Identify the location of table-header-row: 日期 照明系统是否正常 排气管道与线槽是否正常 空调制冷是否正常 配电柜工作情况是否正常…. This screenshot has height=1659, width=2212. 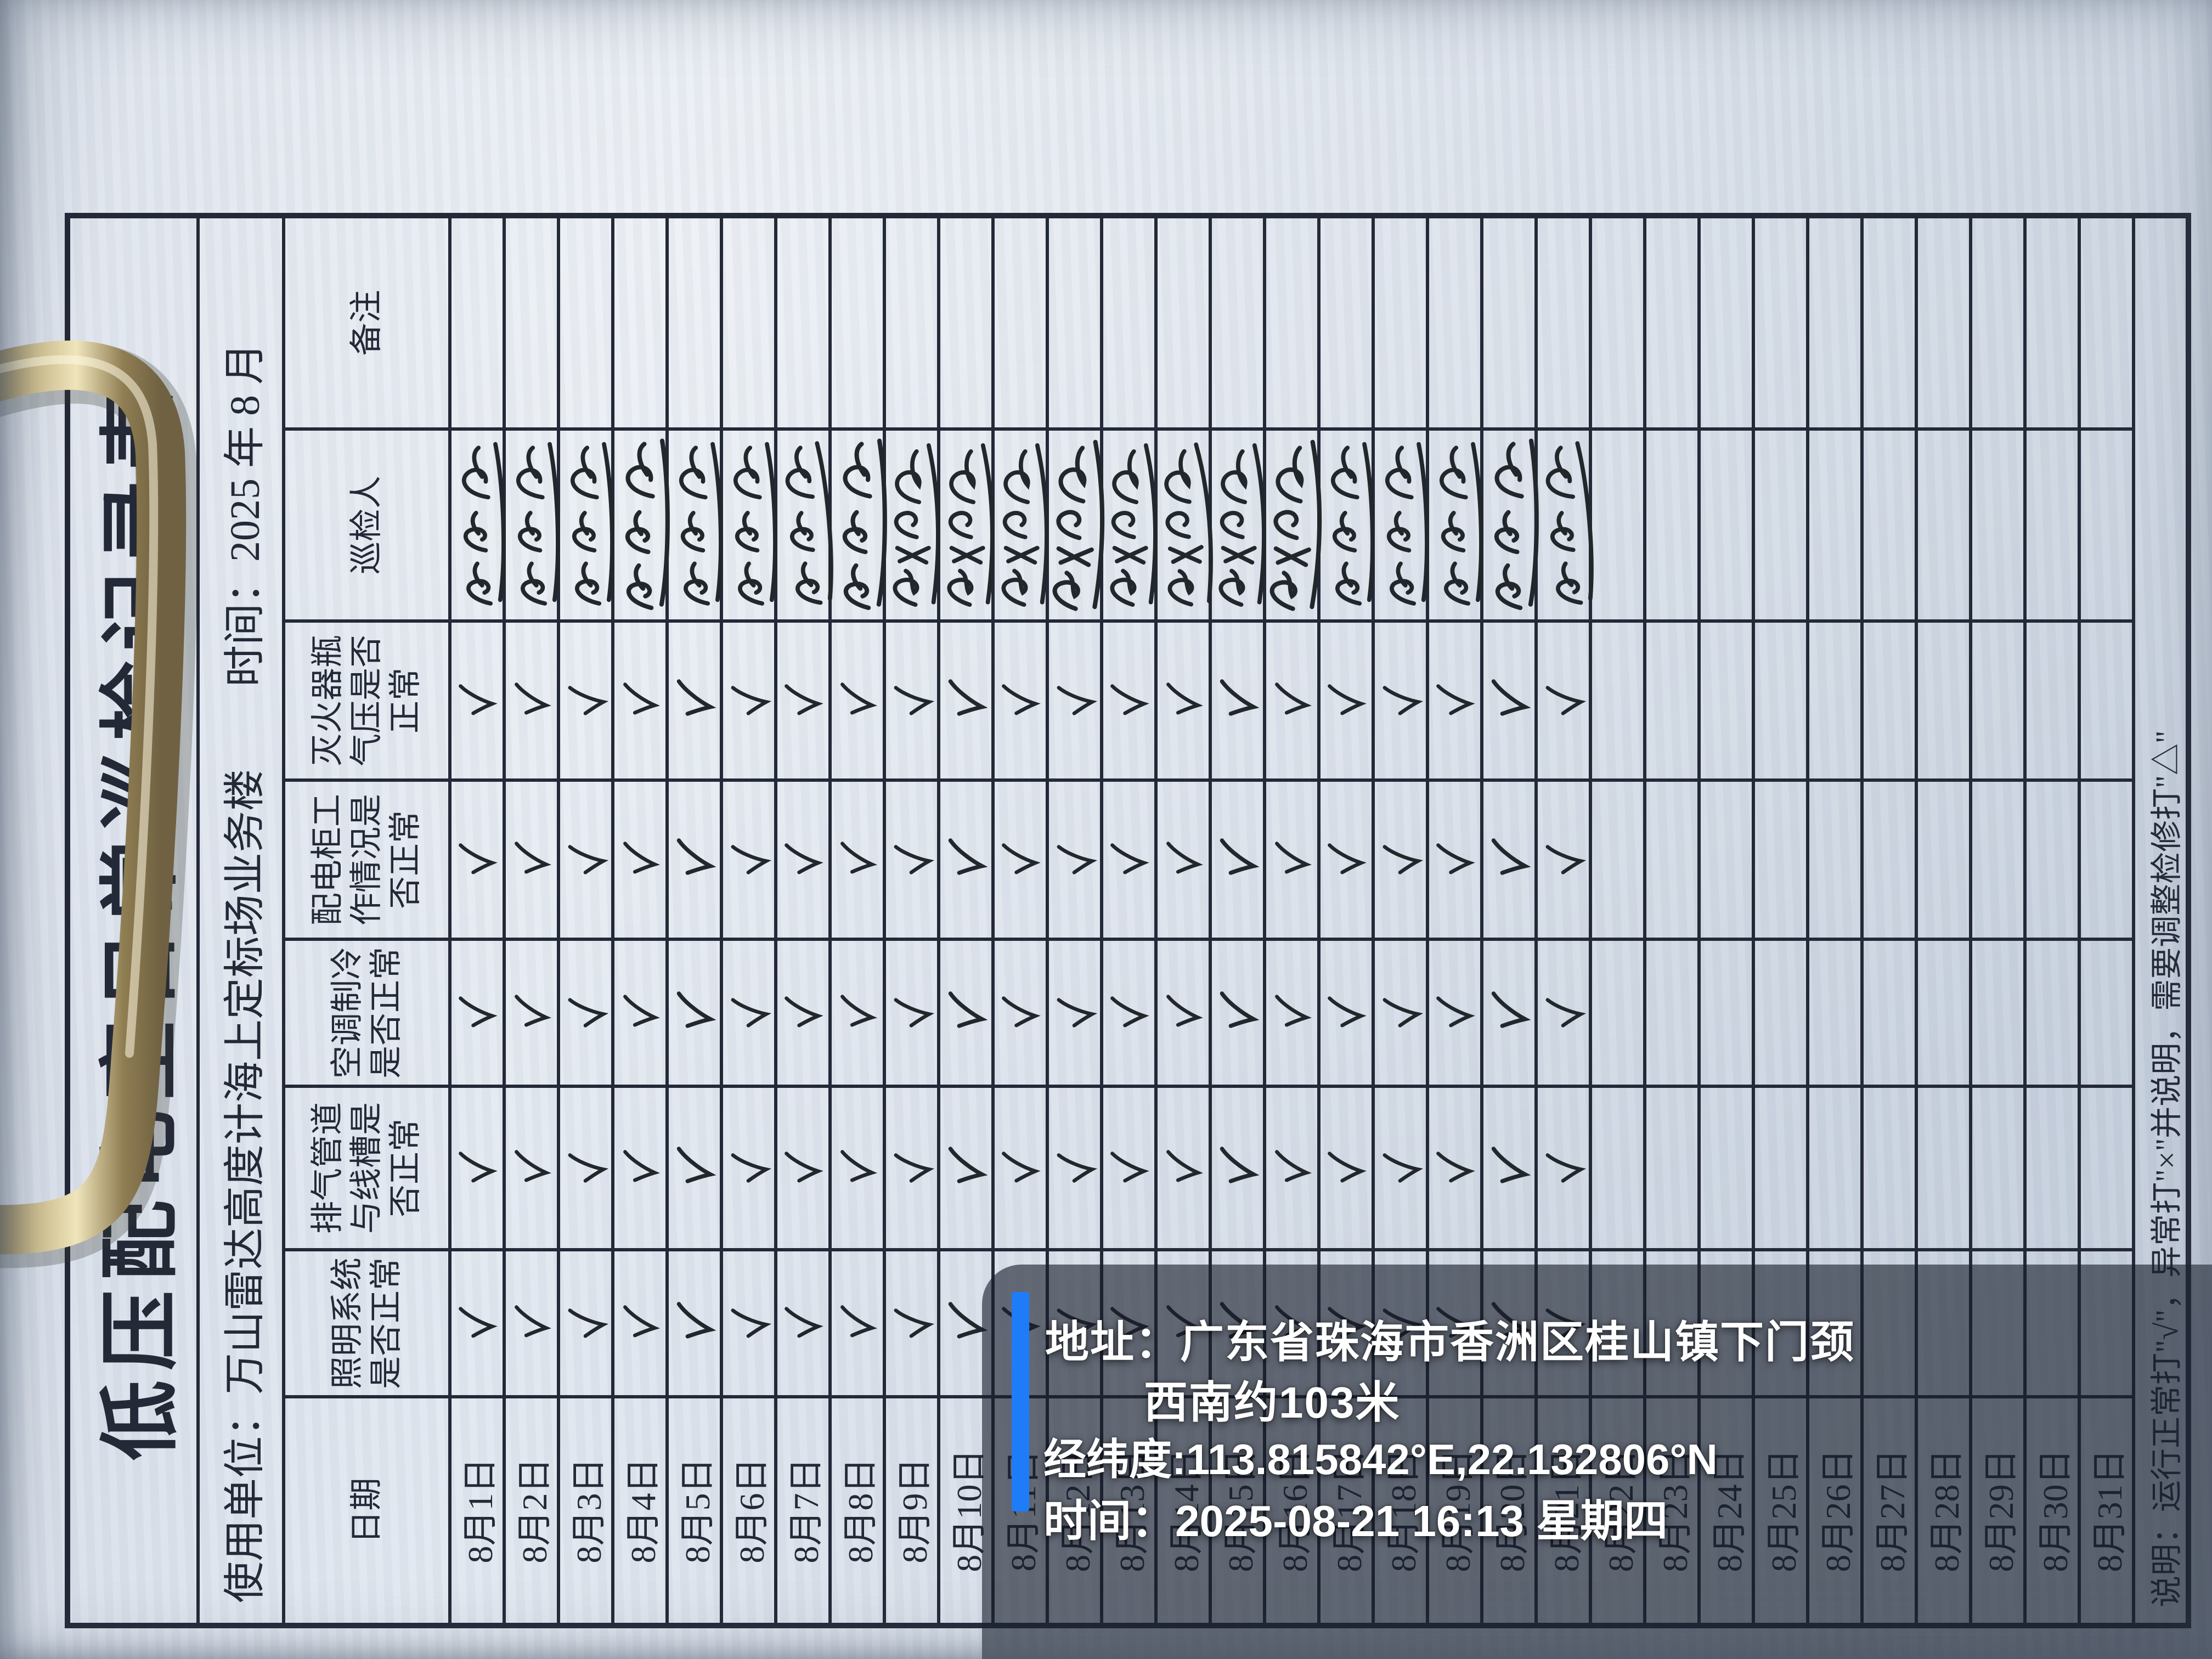
(368, 921).